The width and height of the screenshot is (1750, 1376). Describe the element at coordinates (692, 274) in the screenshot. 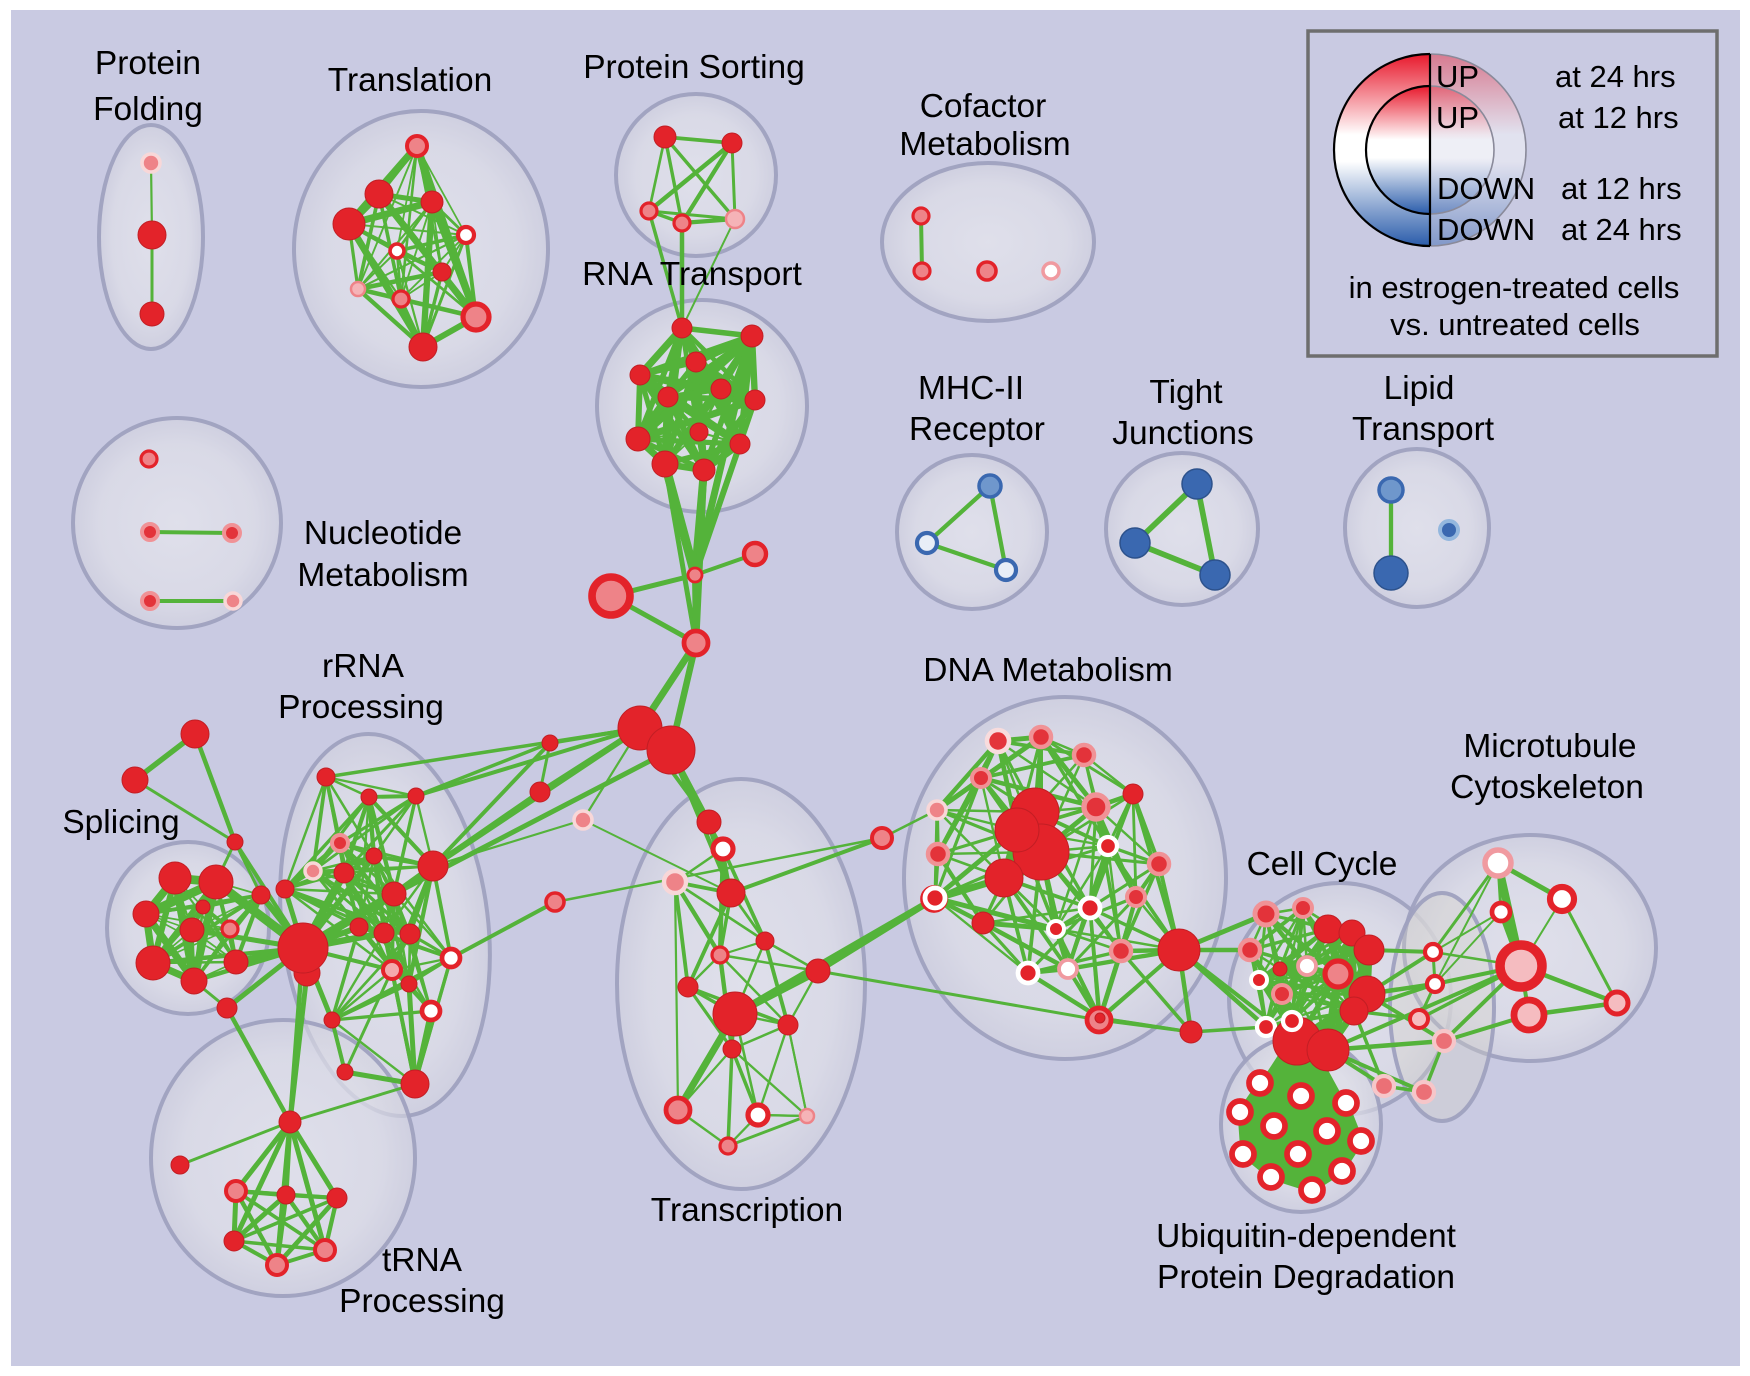

I see `svg-text: RNA Transport` at that location.